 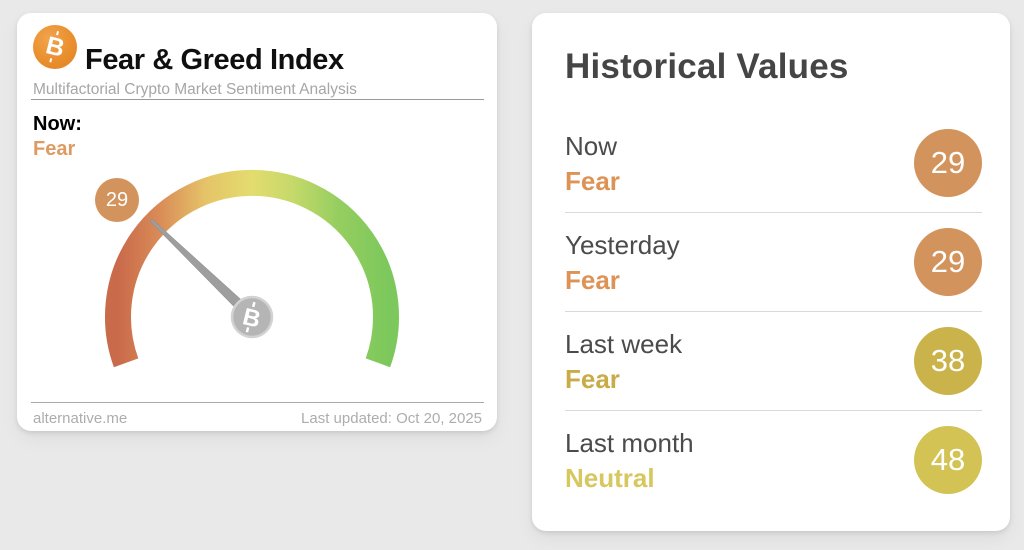 What do you see at coordinates (591, 145) in the screenshot?
I see `row-period-label: Now` at bounding box center [591, 145].